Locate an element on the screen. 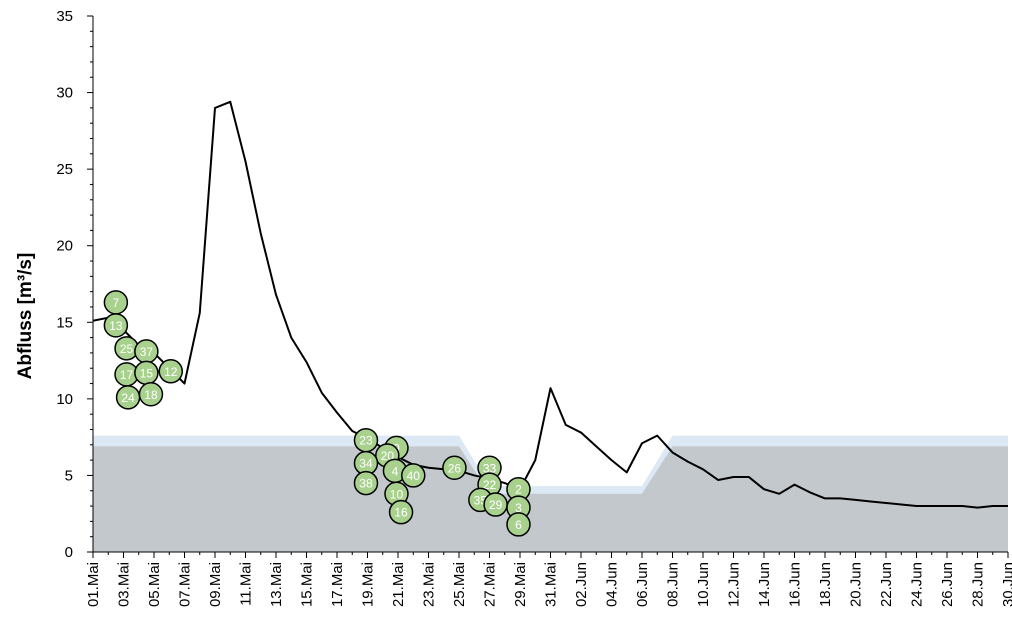 The width and height of the screenshot is (1012, 623). x-tick-label: 09.Mai is located at coordinates (215, 584).